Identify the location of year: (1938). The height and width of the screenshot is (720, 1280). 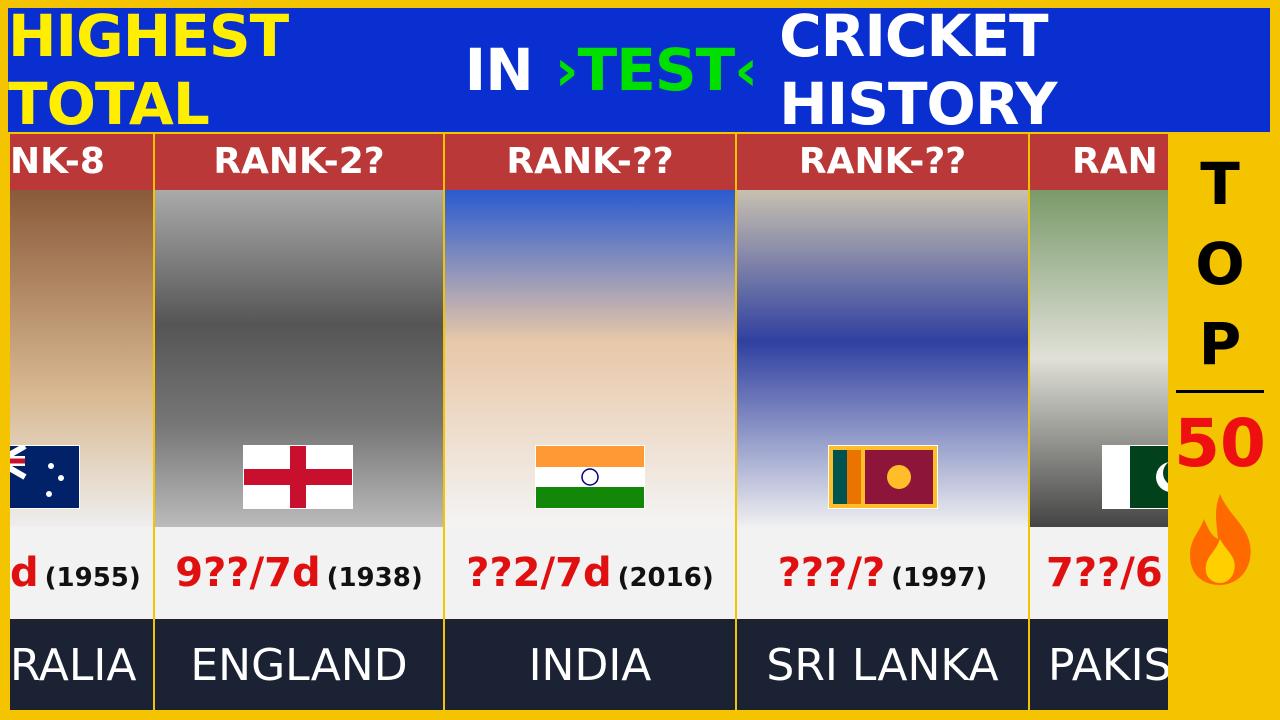
(374, 578).